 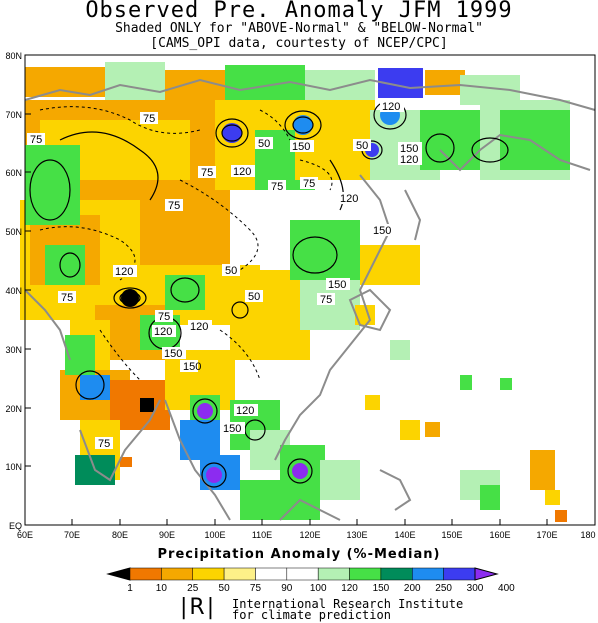 What do you see at coordinates (167, 535) in the screenshot?
I see `x-tick-label: 90E` at bounding box center [167, 535].